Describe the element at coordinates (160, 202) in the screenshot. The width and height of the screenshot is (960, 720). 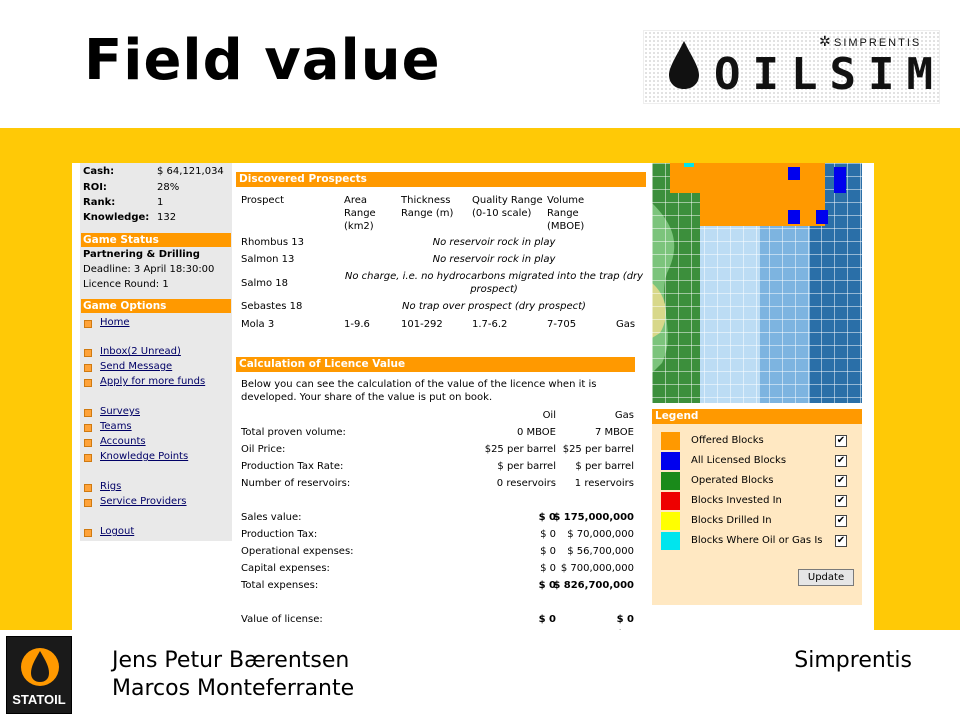
I see `stat-value: 1` at that location.